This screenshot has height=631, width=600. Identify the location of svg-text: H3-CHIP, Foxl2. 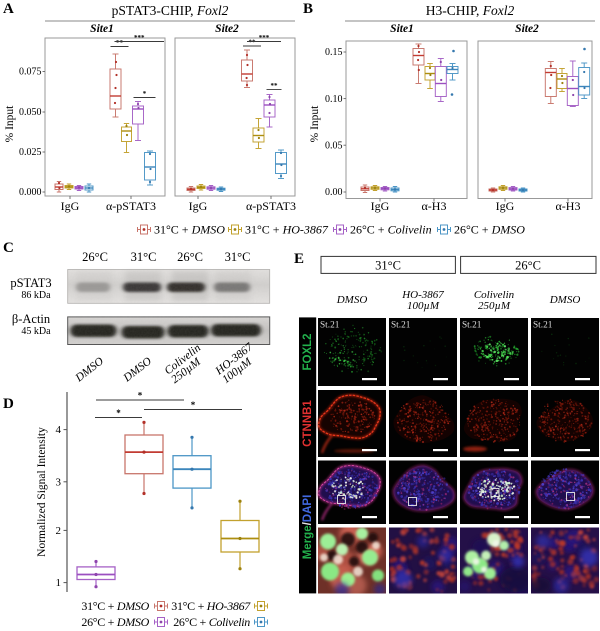
(470, 10).